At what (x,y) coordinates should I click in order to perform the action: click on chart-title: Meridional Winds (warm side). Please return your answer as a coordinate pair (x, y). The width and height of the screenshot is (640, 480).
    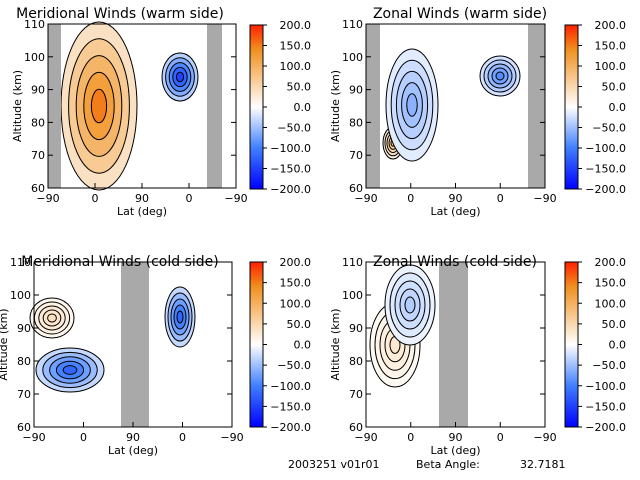
    Looking at the image, I should click on (120, 14).